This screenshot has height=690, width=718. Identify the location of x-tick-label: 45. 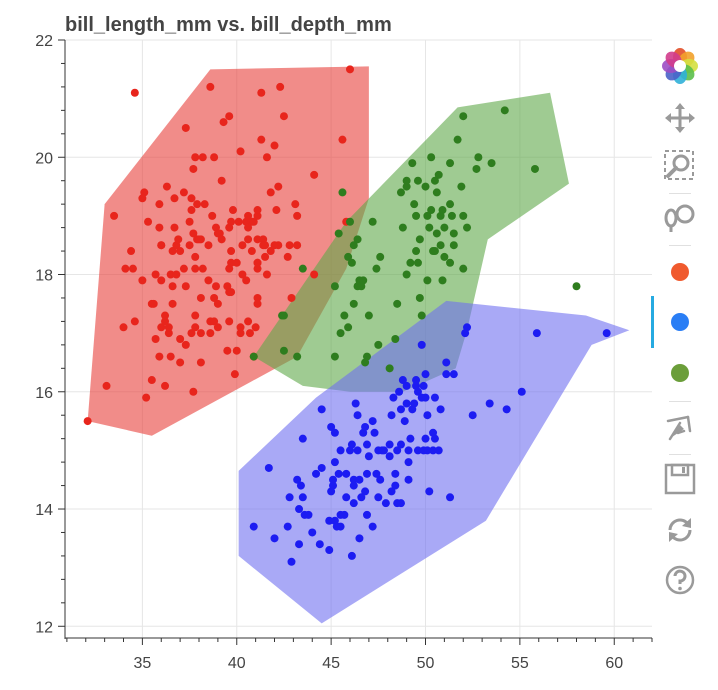
(331, 663).